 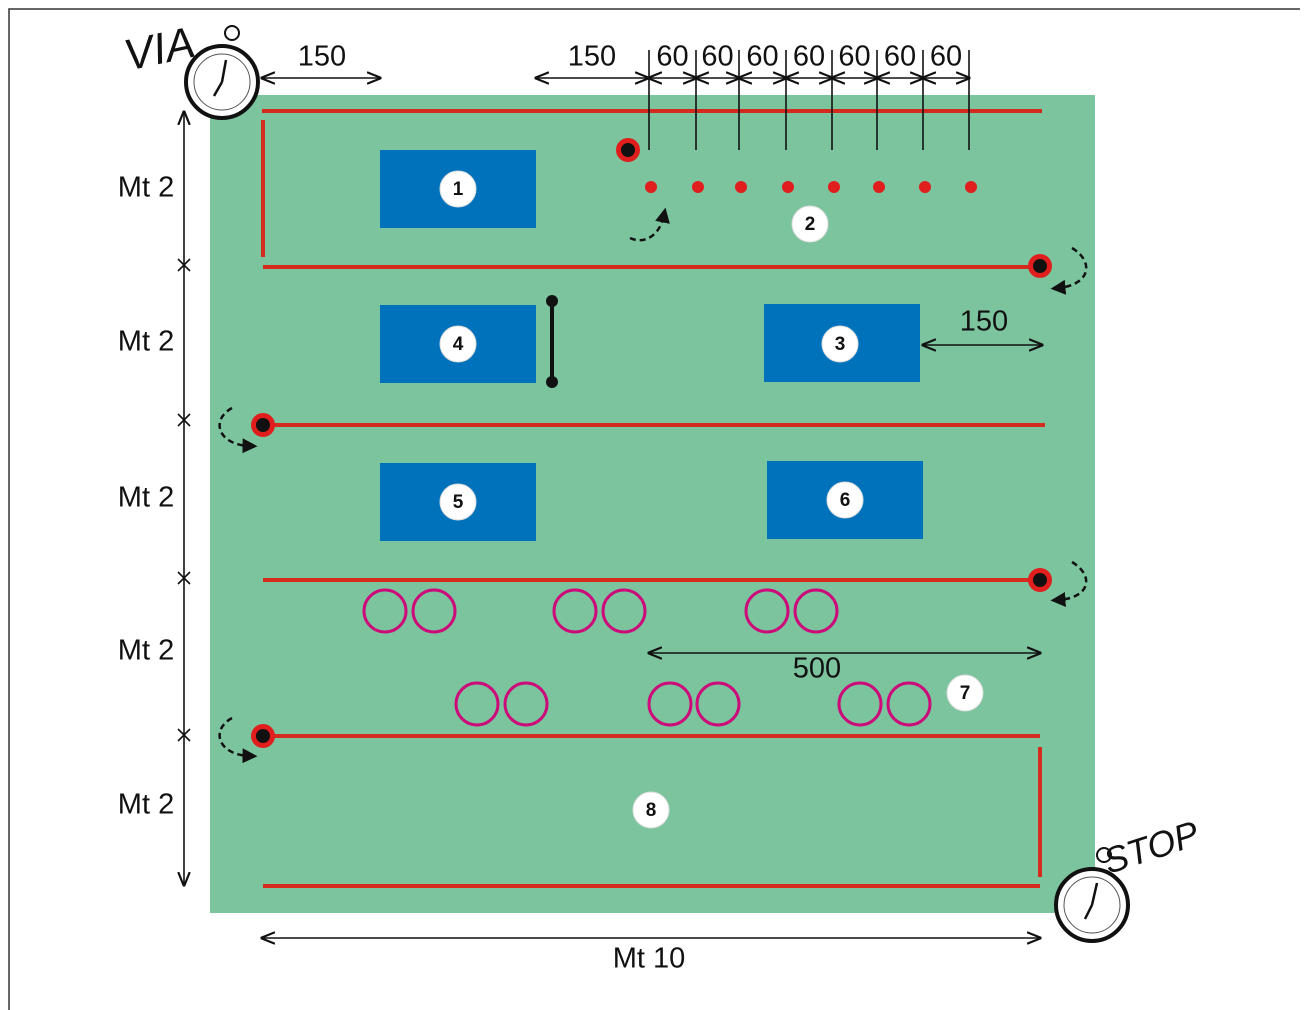 I want to click on station-number: 4, so click(x=458, y=344).